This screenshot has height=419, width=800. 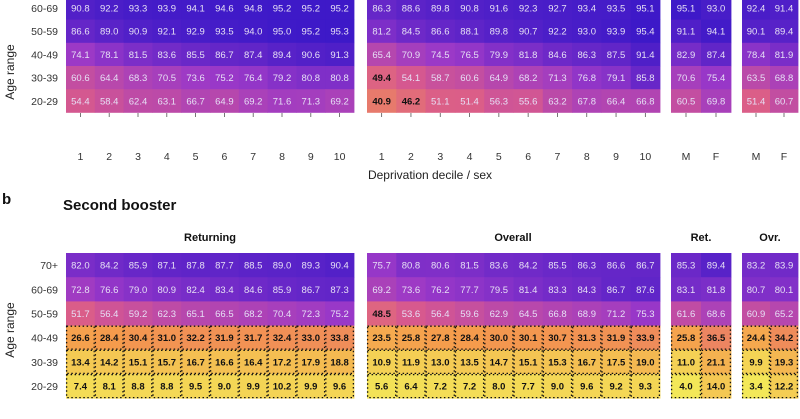 What do you see at coordinates (311, 157) in the screenshot?
I see `panel-a-x-tick: 9` at bounding box center [311, 157].